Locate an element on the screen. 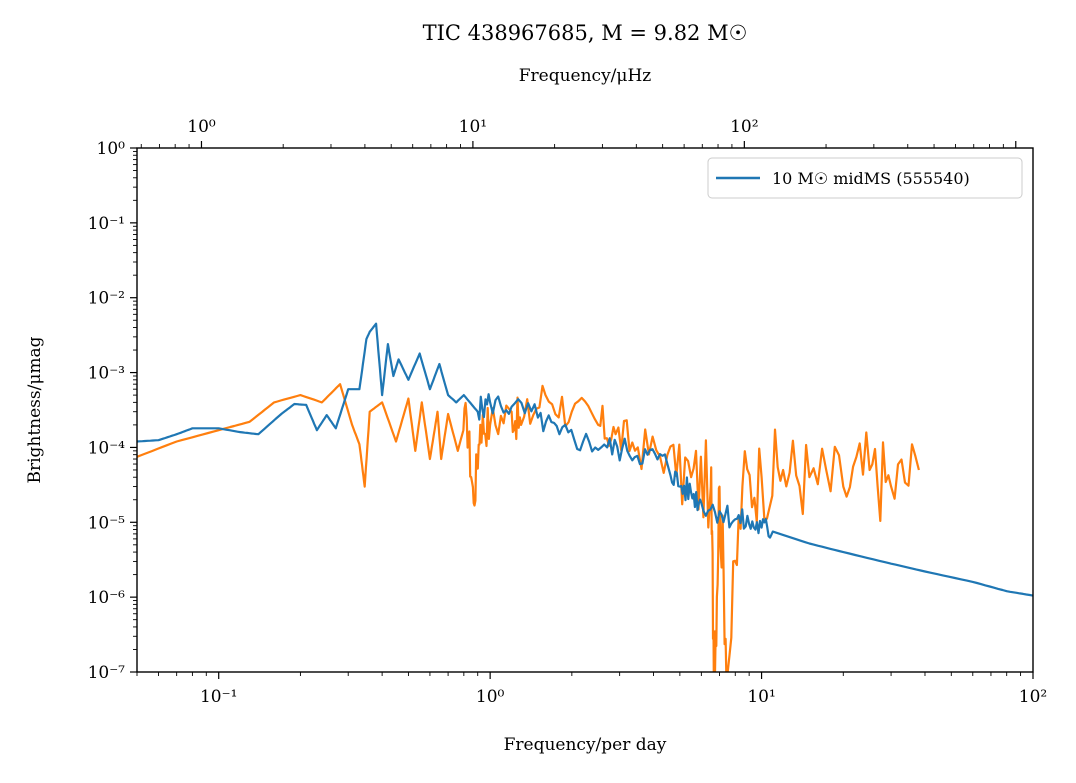 The width and height of the screenshot is (1076, 783). y-tick-label: 10⁻² is located at coordinates (106, 299).